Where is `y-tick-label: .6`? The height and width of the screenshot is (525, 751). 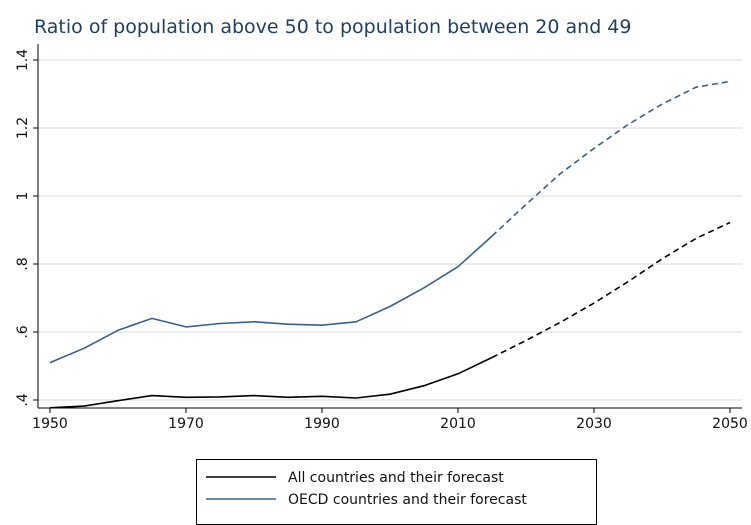
y-tick-label: .6 is located at coordinates (23, 331).